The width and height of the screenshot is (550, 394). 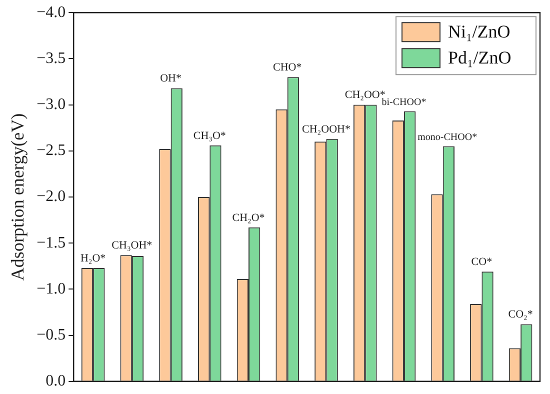 What do you see at coordinates (51, 151) in the screenshot?
I see `y-tick-label: −2.5` at bounding box center [51, 151].